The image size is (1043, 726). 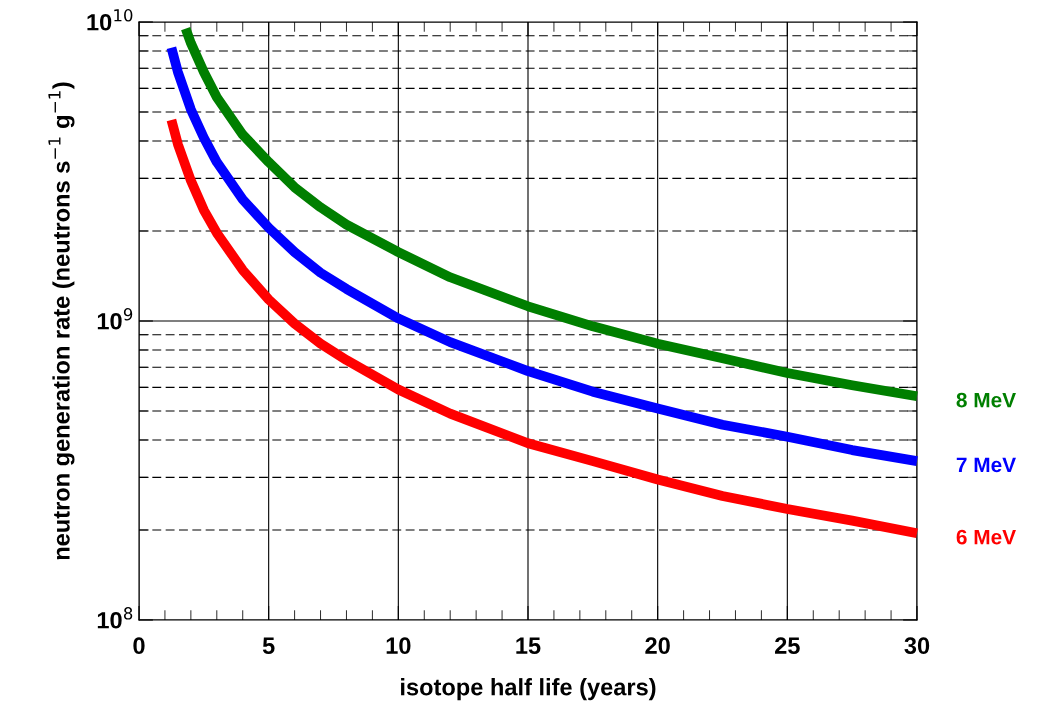 I want to click on series-label: 6 MeV, so click(x=986, y=537).